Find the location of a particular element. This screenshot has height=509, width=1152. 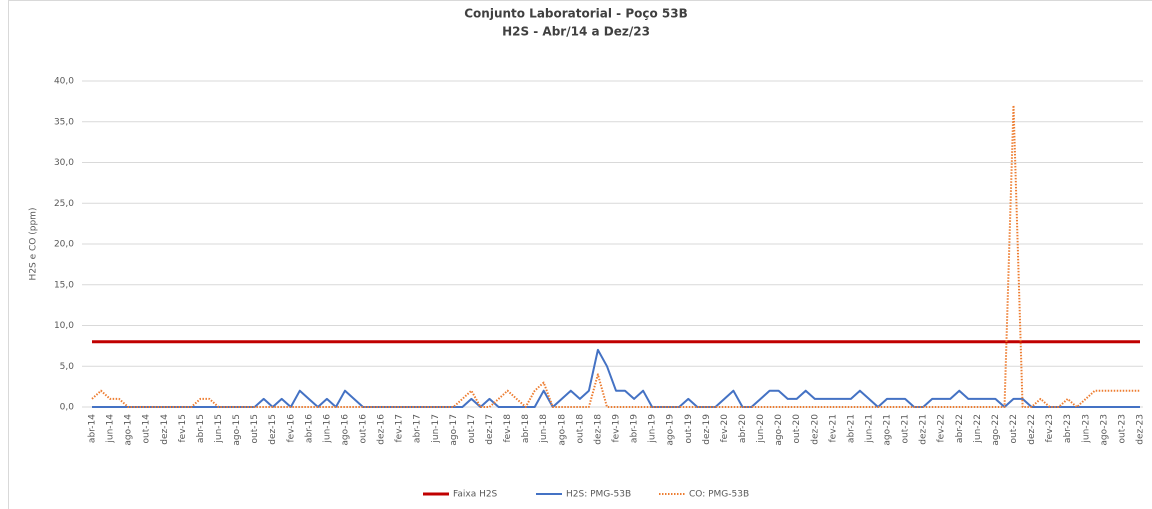

x-tick-label: jun-18 is located at coordinates (544, 429).